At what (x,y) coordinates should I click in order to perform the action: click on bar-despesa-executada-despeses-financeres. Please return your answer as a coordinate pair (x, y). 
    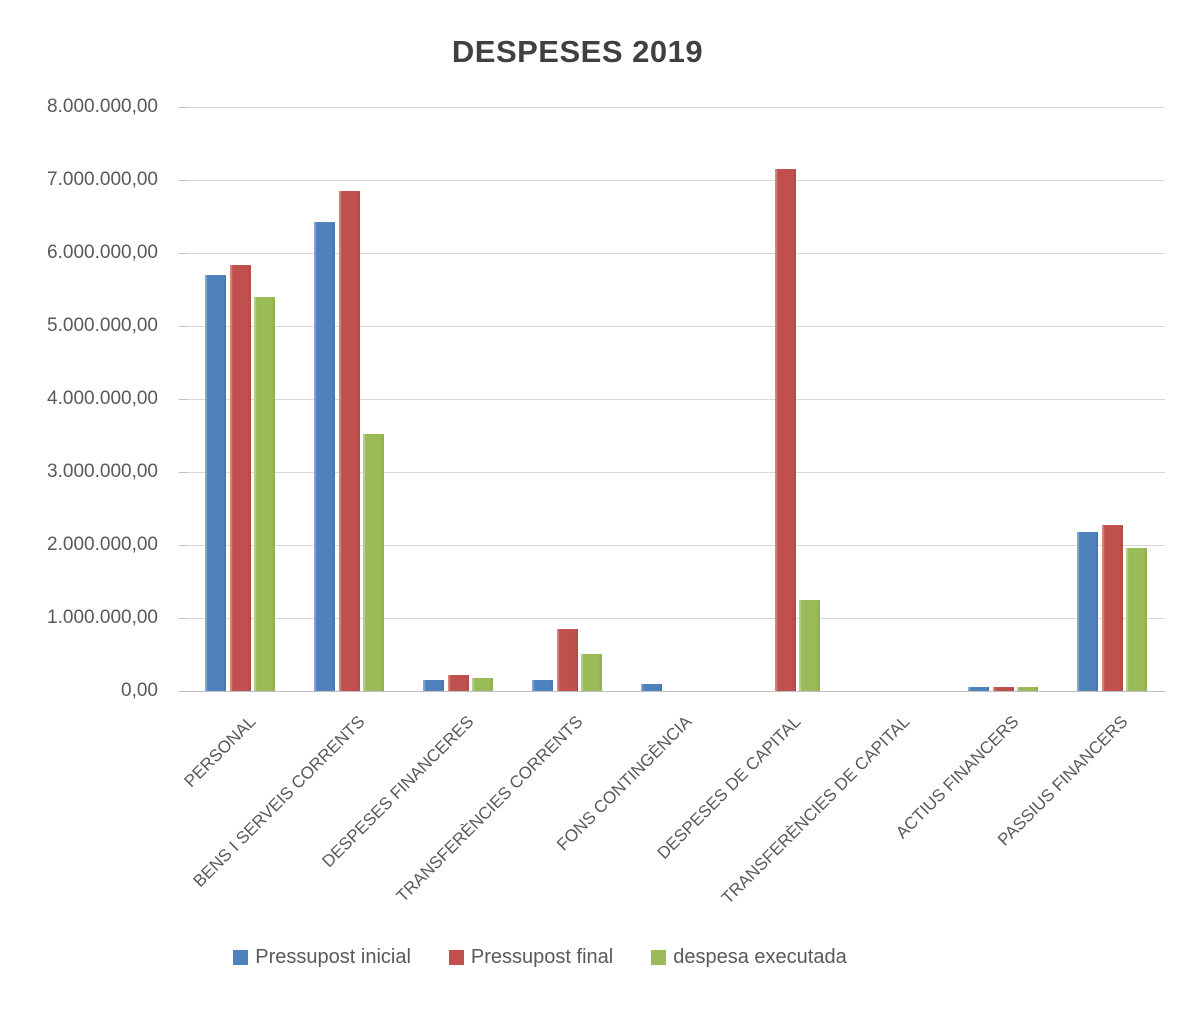
    Looking at the image, I should click on (482, 684).